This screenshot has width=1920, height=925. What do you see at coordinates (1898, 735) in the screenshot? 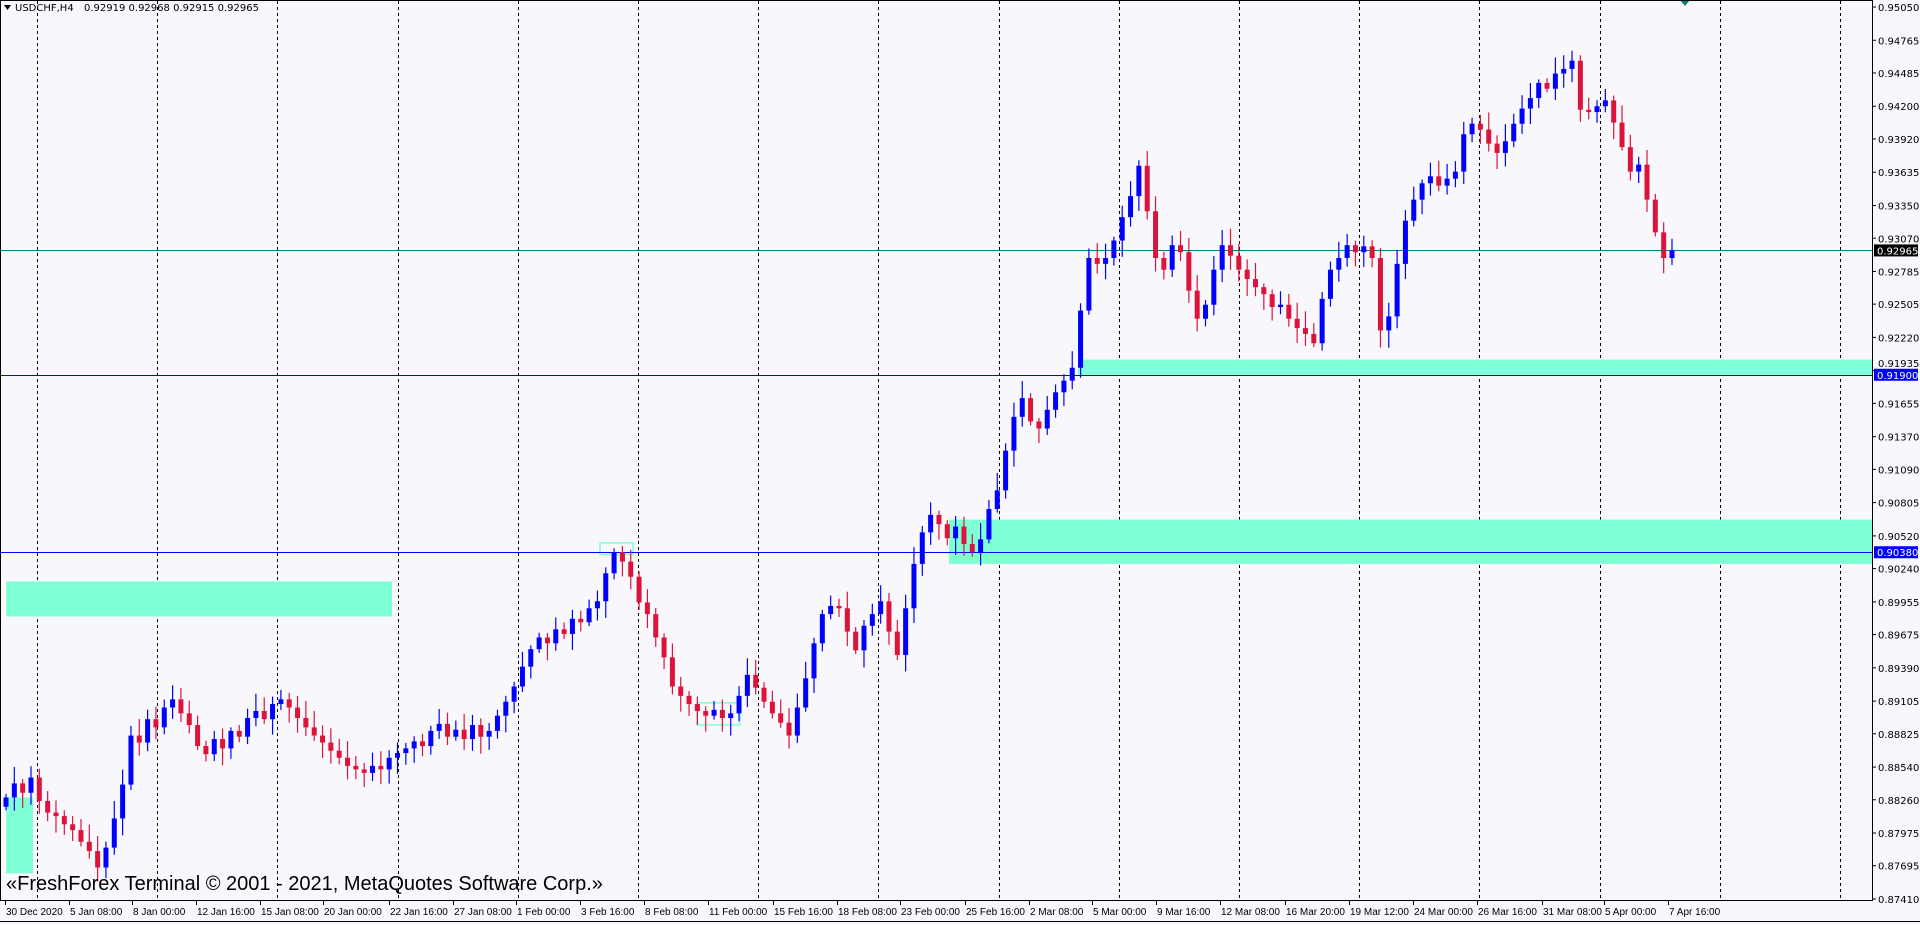
I see `price-tick-label: 0.88825` at bounding box center [1898, 735].